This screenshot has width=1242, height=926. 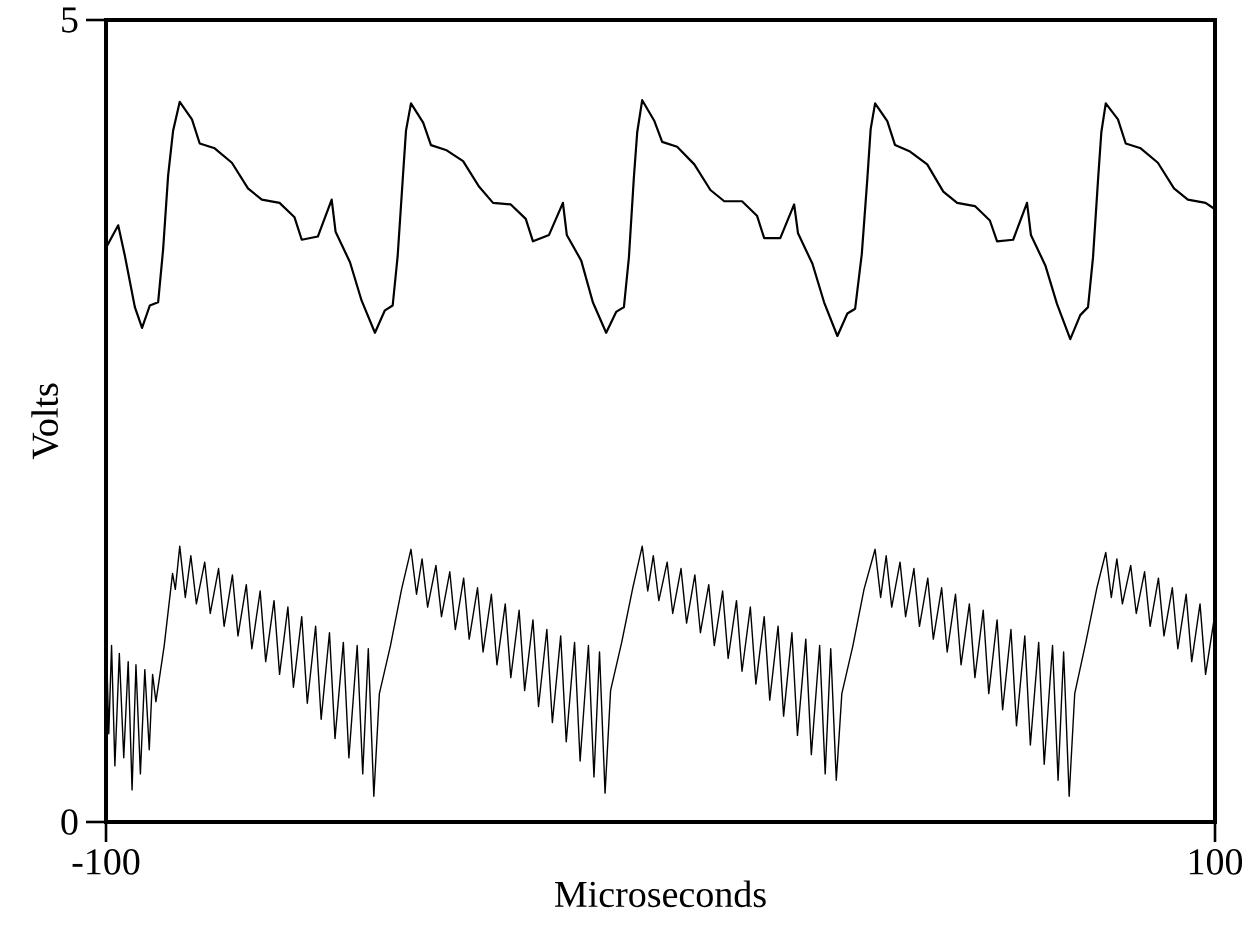 I want to click on x-axis-title: Microseconds, so click(x=660, y=894).